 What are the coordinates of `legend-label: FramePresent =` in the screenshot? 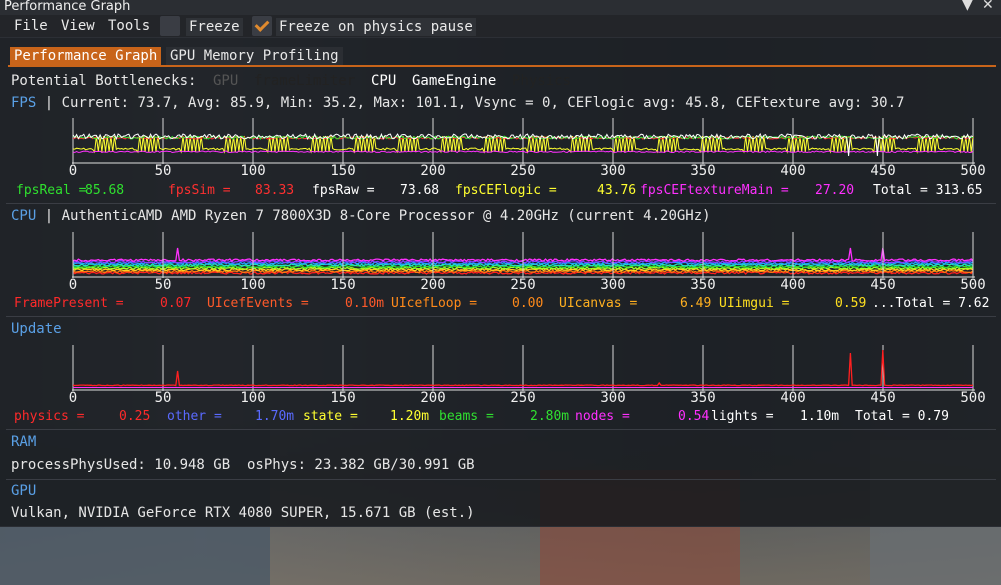 It's located at (69, 303).